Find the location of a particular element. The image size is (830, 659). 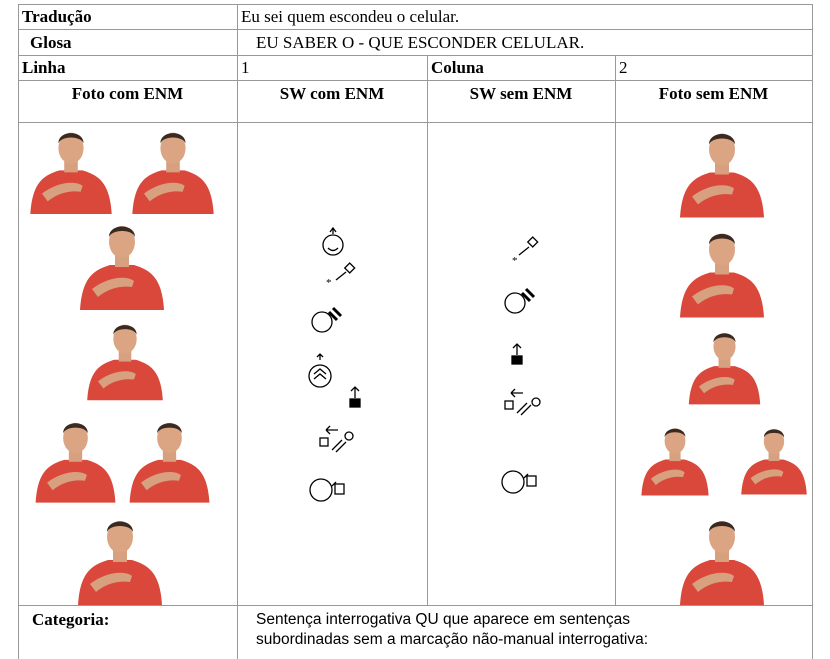

translation-label: Tradução is located at coordinates (57, 16).